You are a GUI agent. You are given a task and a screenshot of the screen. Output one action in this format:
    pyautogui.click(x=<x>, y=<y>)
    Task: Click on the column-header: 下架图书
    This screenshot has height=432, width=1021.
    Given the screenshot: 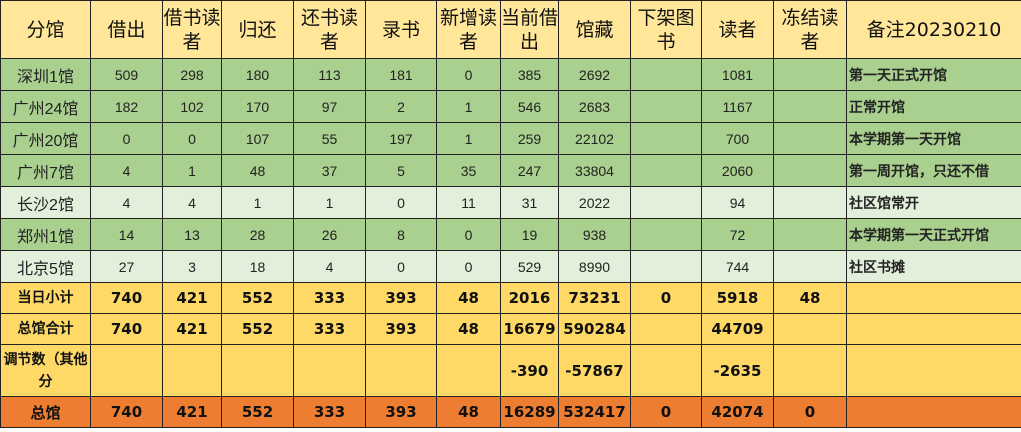 What is the action you would take?
    pyautogui.click(x=666, y=29)
    